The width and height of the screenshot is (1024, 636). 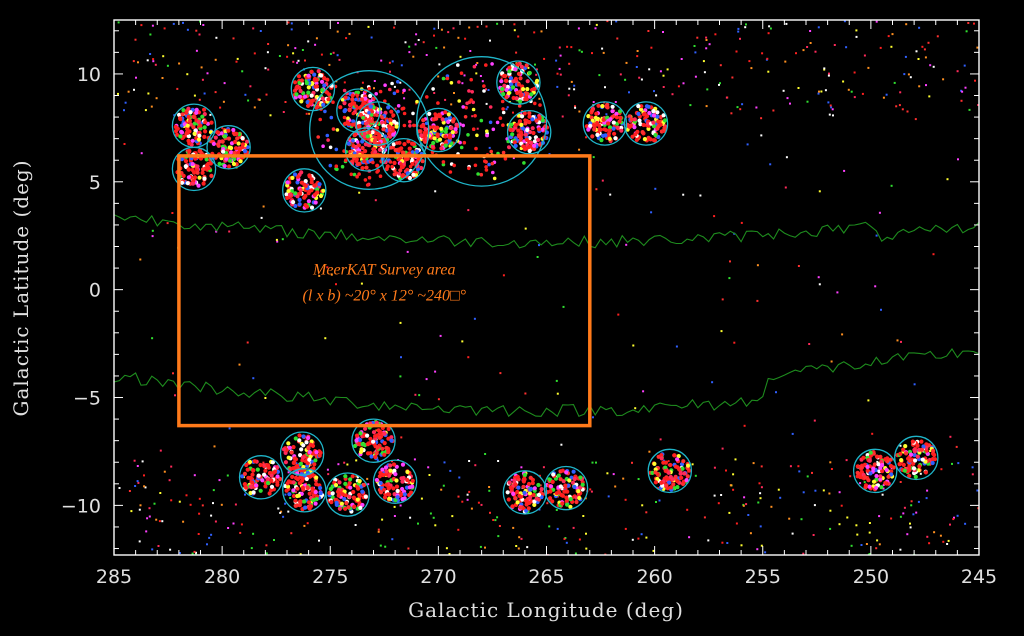 I want to click on cluster-circle, so click(x=369, y=130).